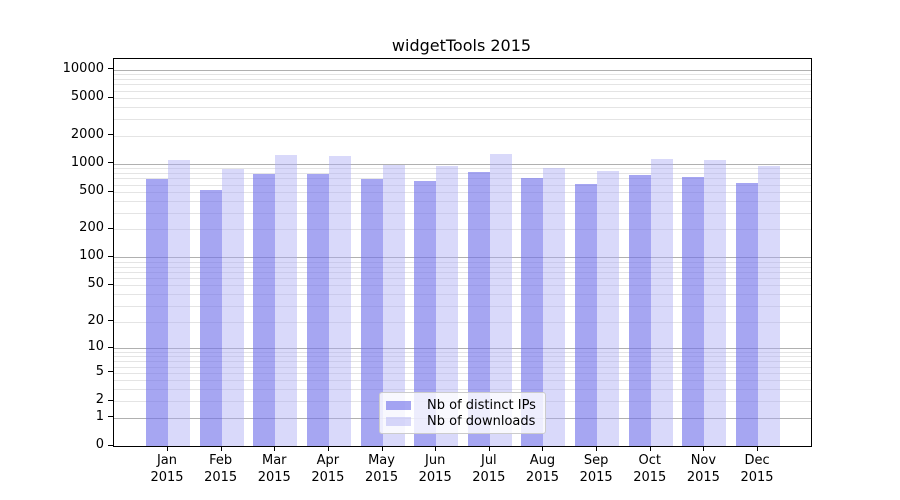 This screenshot has height=500, width=900. Describe the element at coordinates (650, 469) in the screenshot. I see `x-axis-tick-label: Oct 2015` at that location.